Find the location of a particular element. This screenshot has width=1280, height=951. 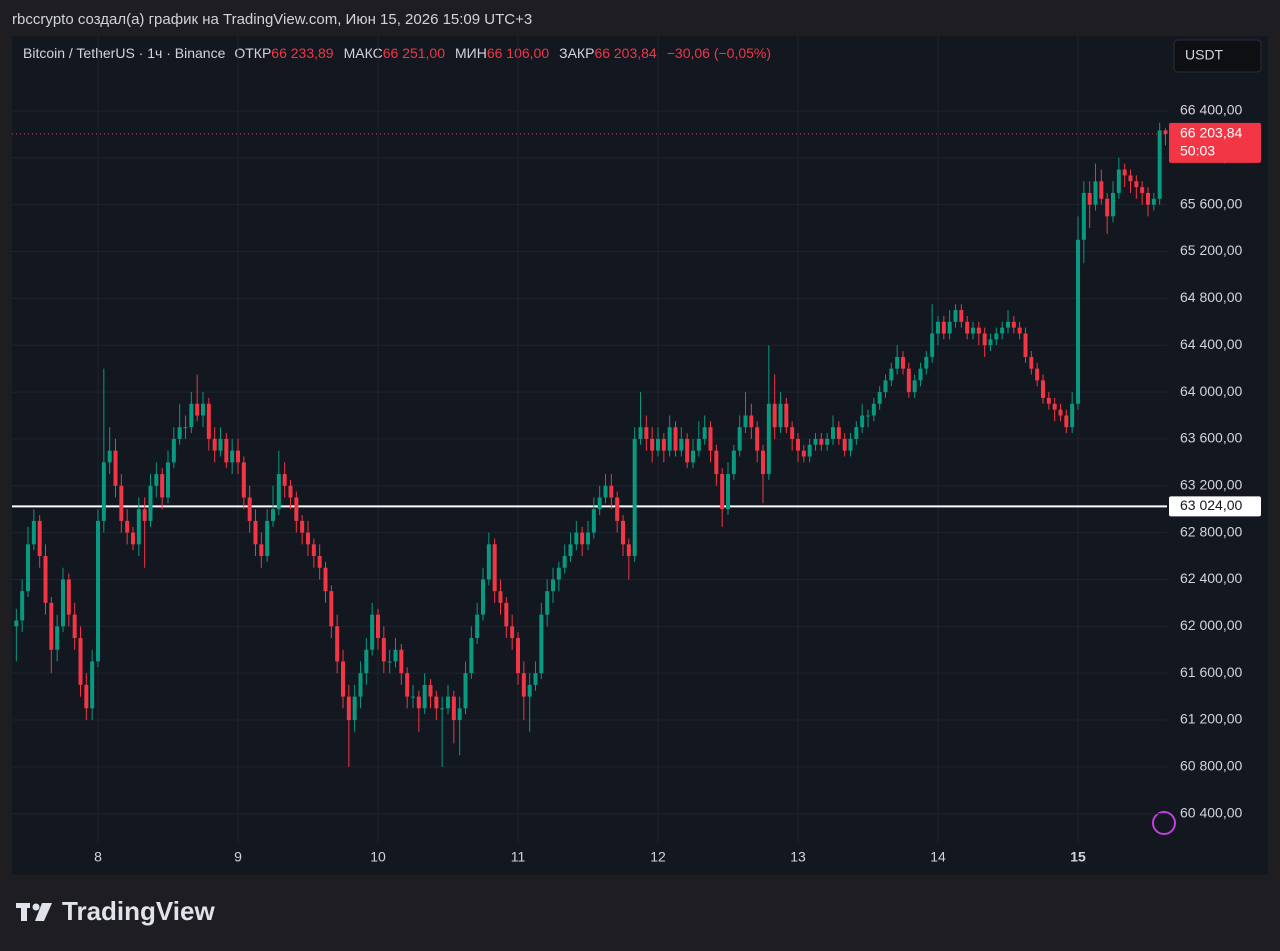

y-tick-label: 65 200,00 is located at coordinates (1211, 250).